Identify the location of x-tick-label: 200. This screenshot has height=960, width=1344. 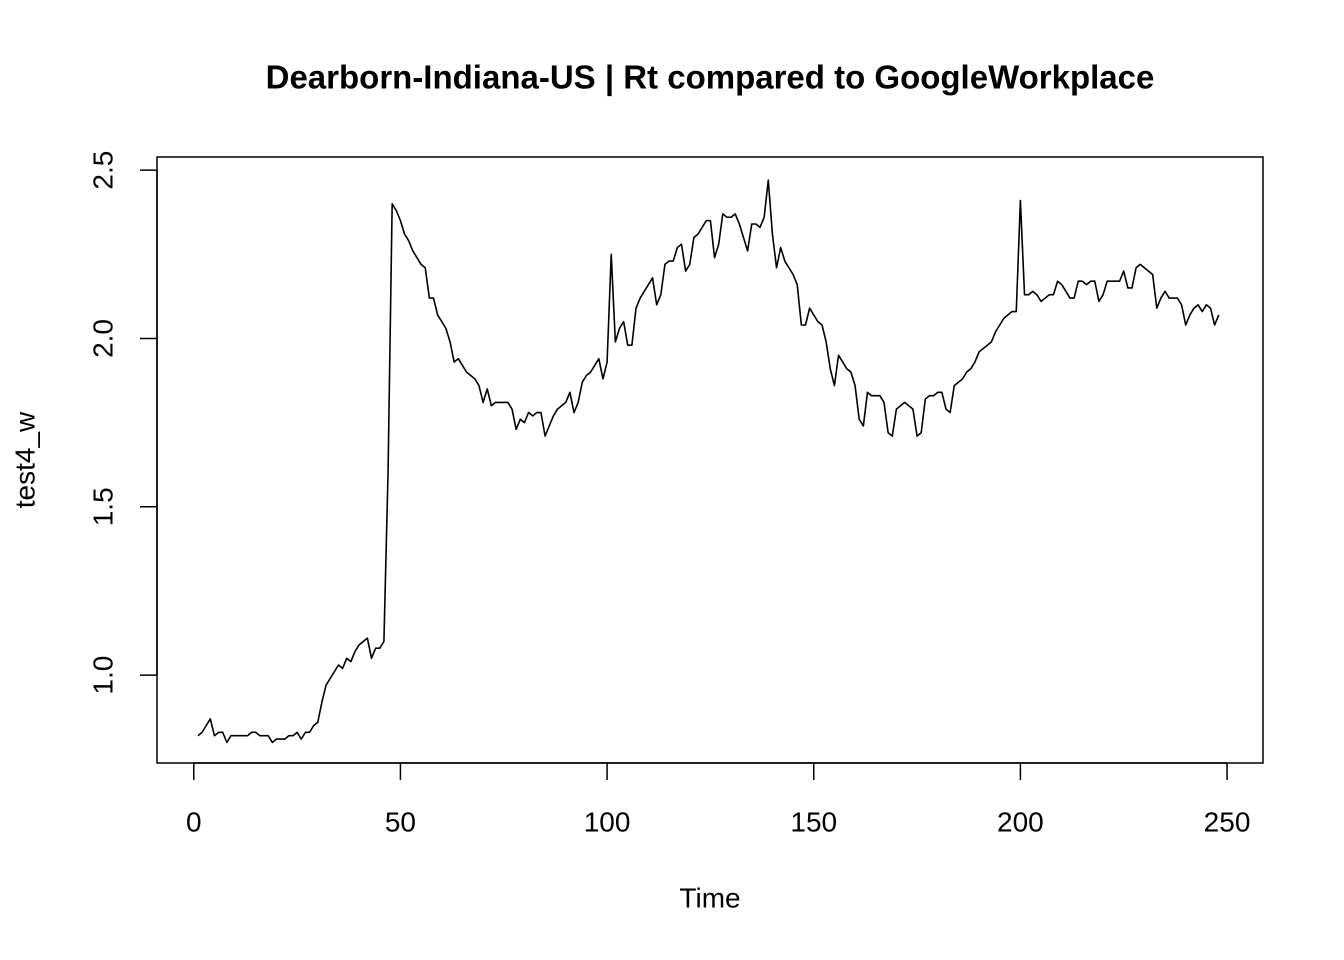
(1020, 821).